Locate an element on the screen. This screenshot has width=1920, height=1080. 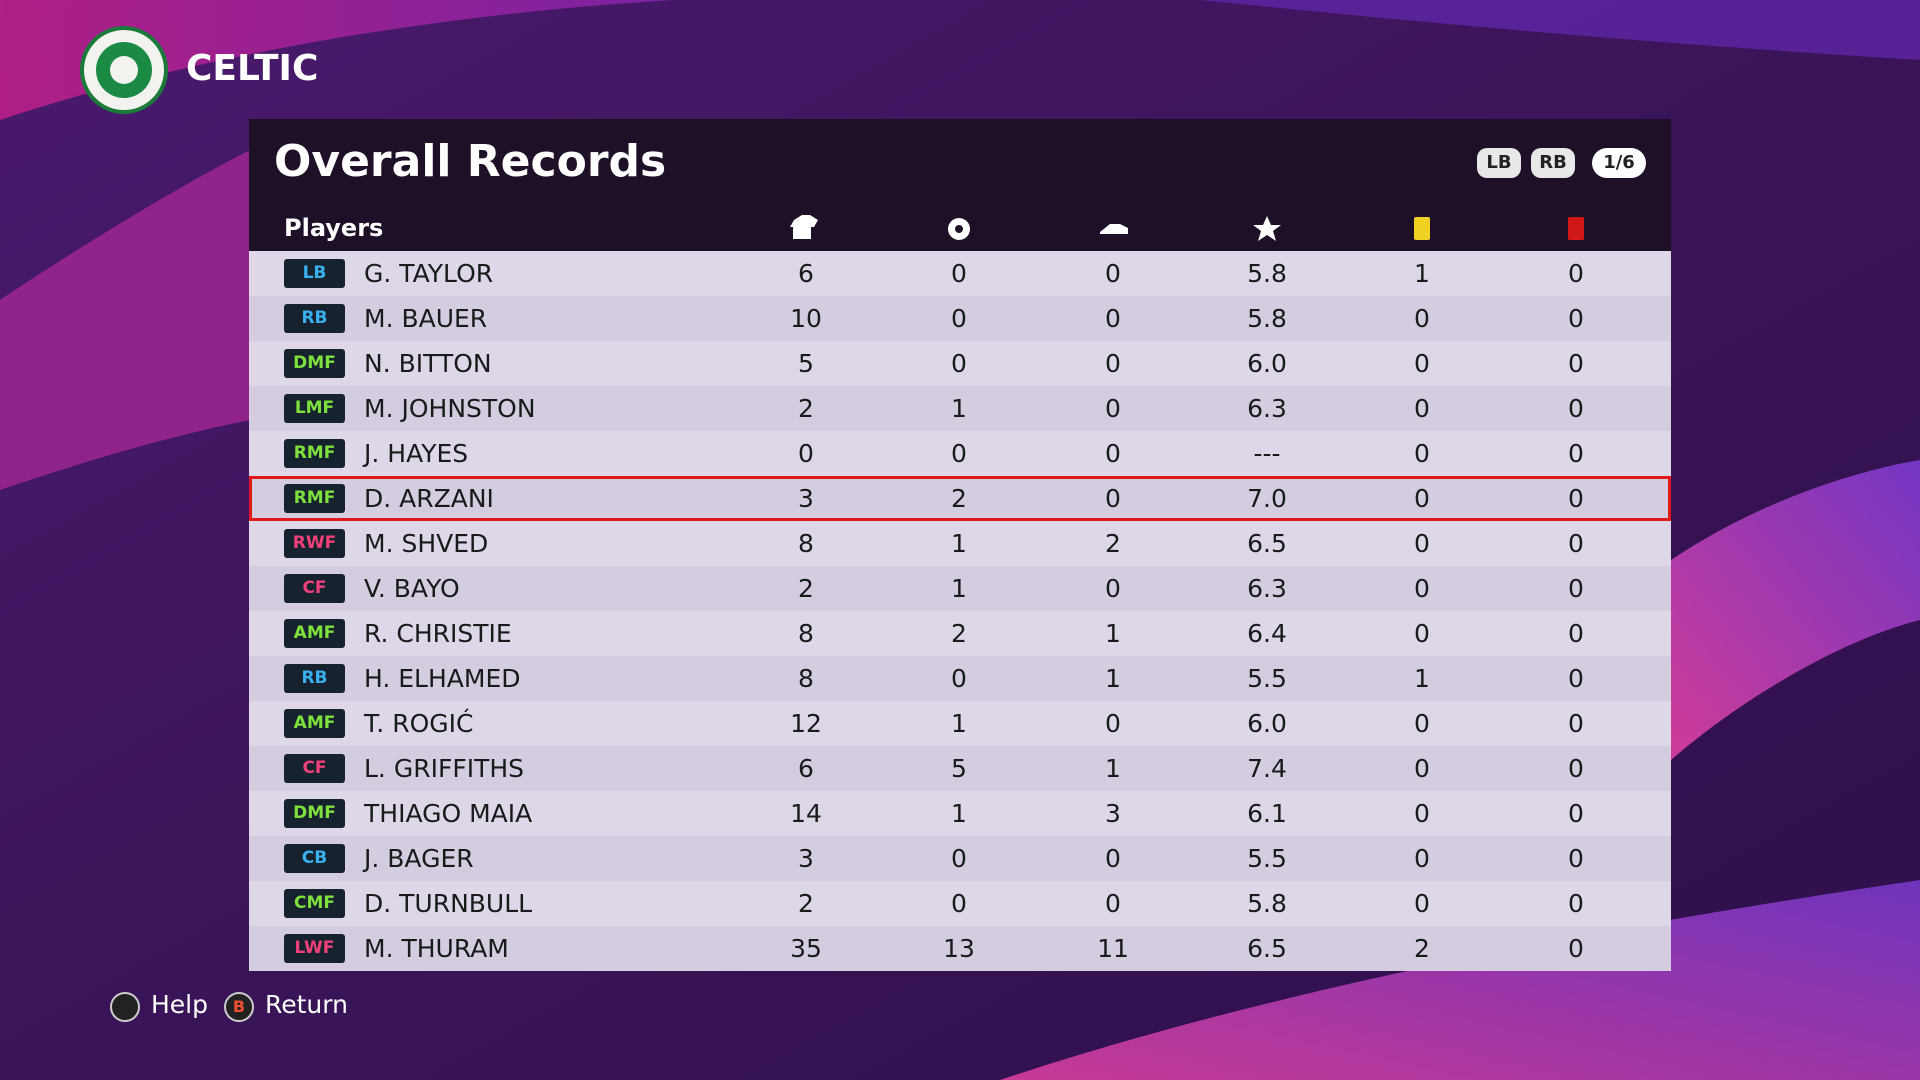
player-row: CB J. BAGER 3 0 0 5.5 0 0 is located at coordinates (960, 858).